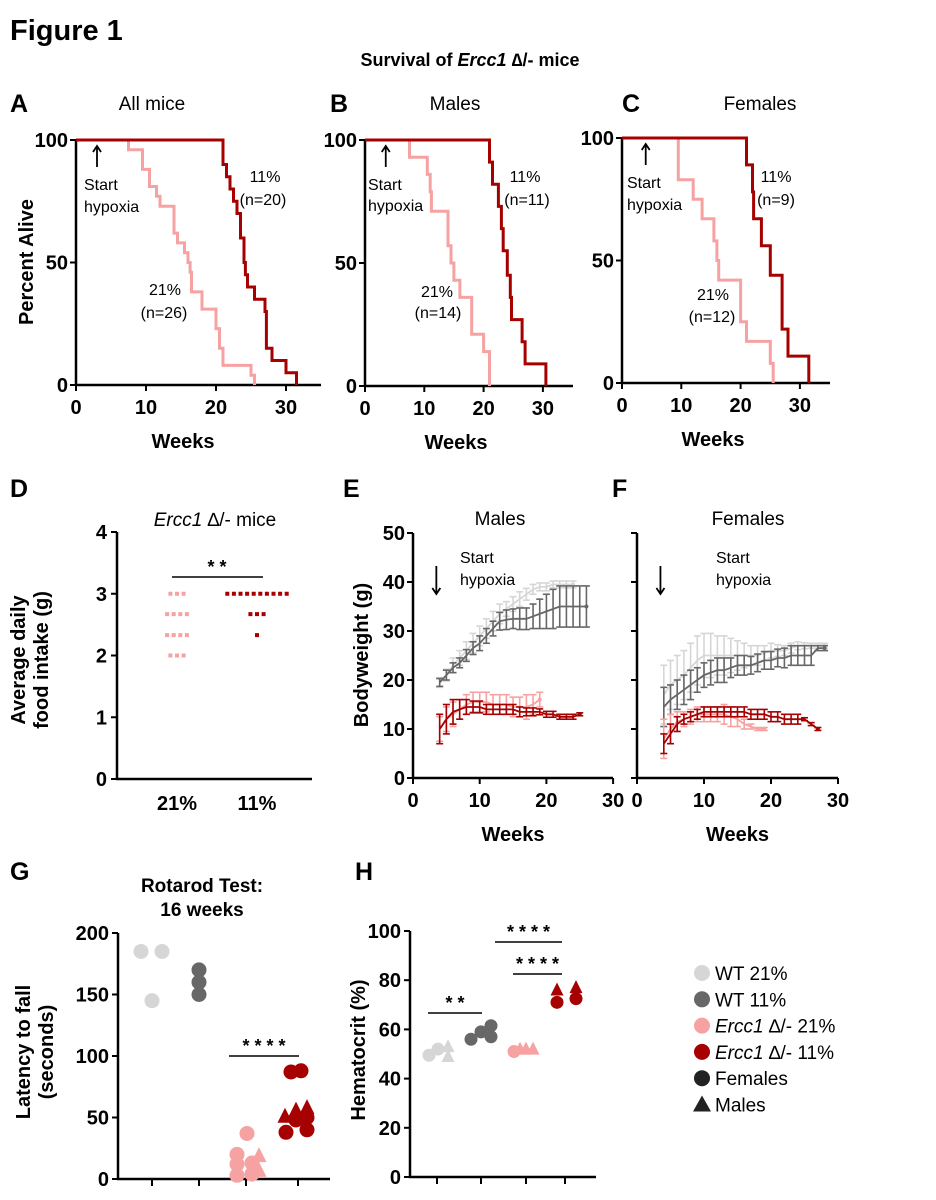 The height and width of the screenshot is (1200, 936). What do you see at coordinates (750, 1000) in the screenshot?
I see `legend-text: WT 11%` at bounding box center [750, 1000].